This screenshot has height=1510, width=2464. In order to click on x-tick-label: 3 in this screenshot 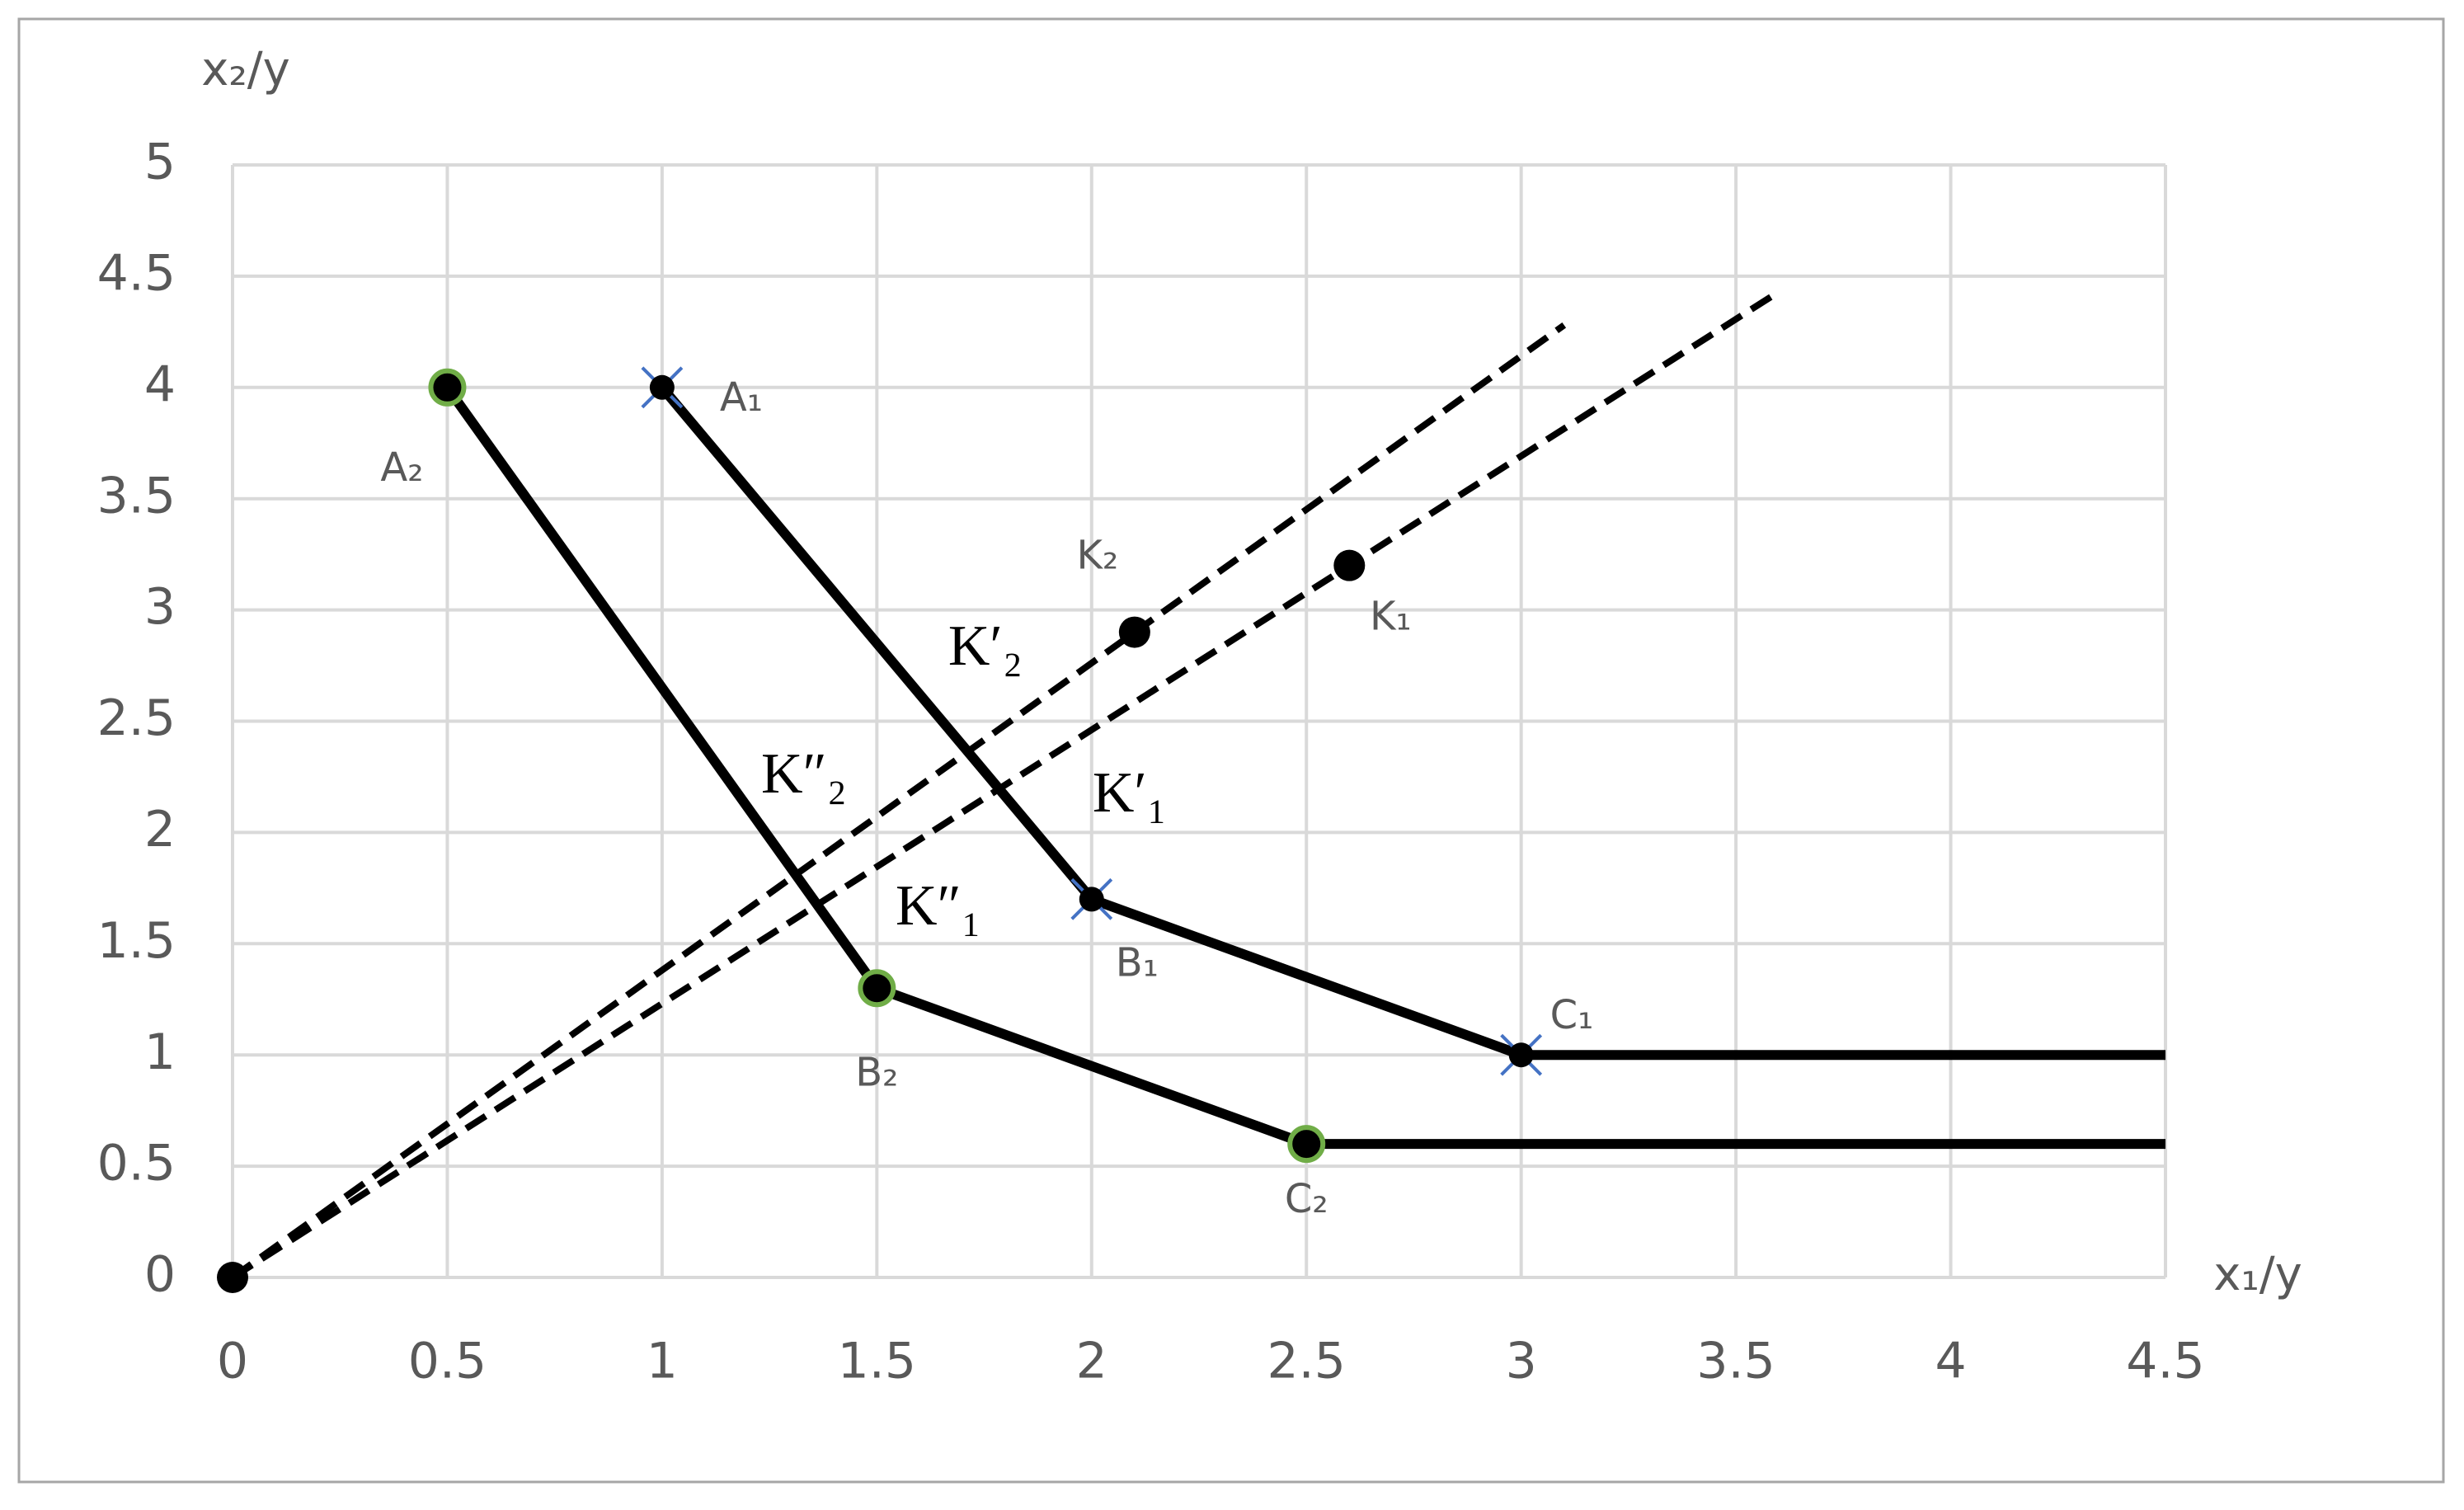, I will do `click(1521, 1361)`.